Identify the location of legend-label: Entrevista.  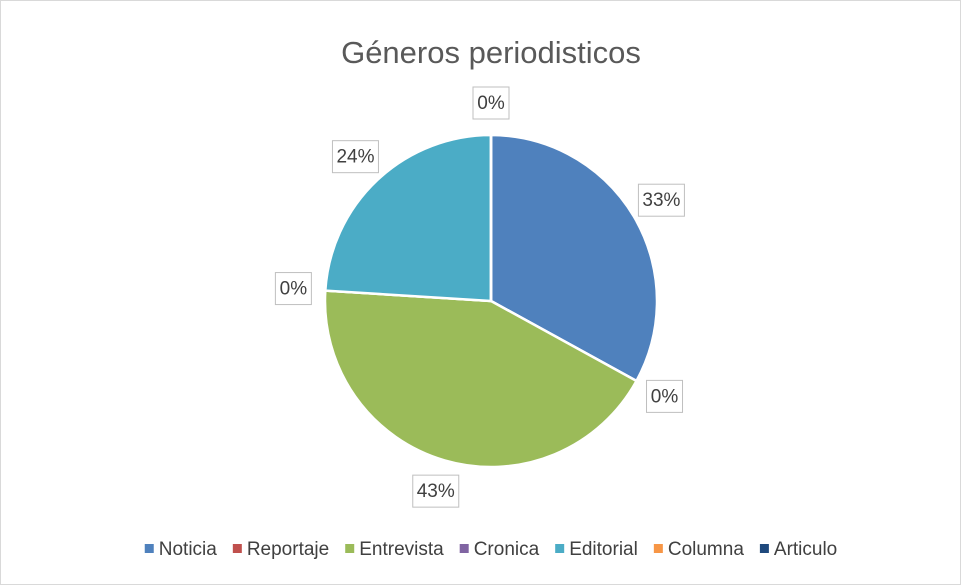
(401, 549).